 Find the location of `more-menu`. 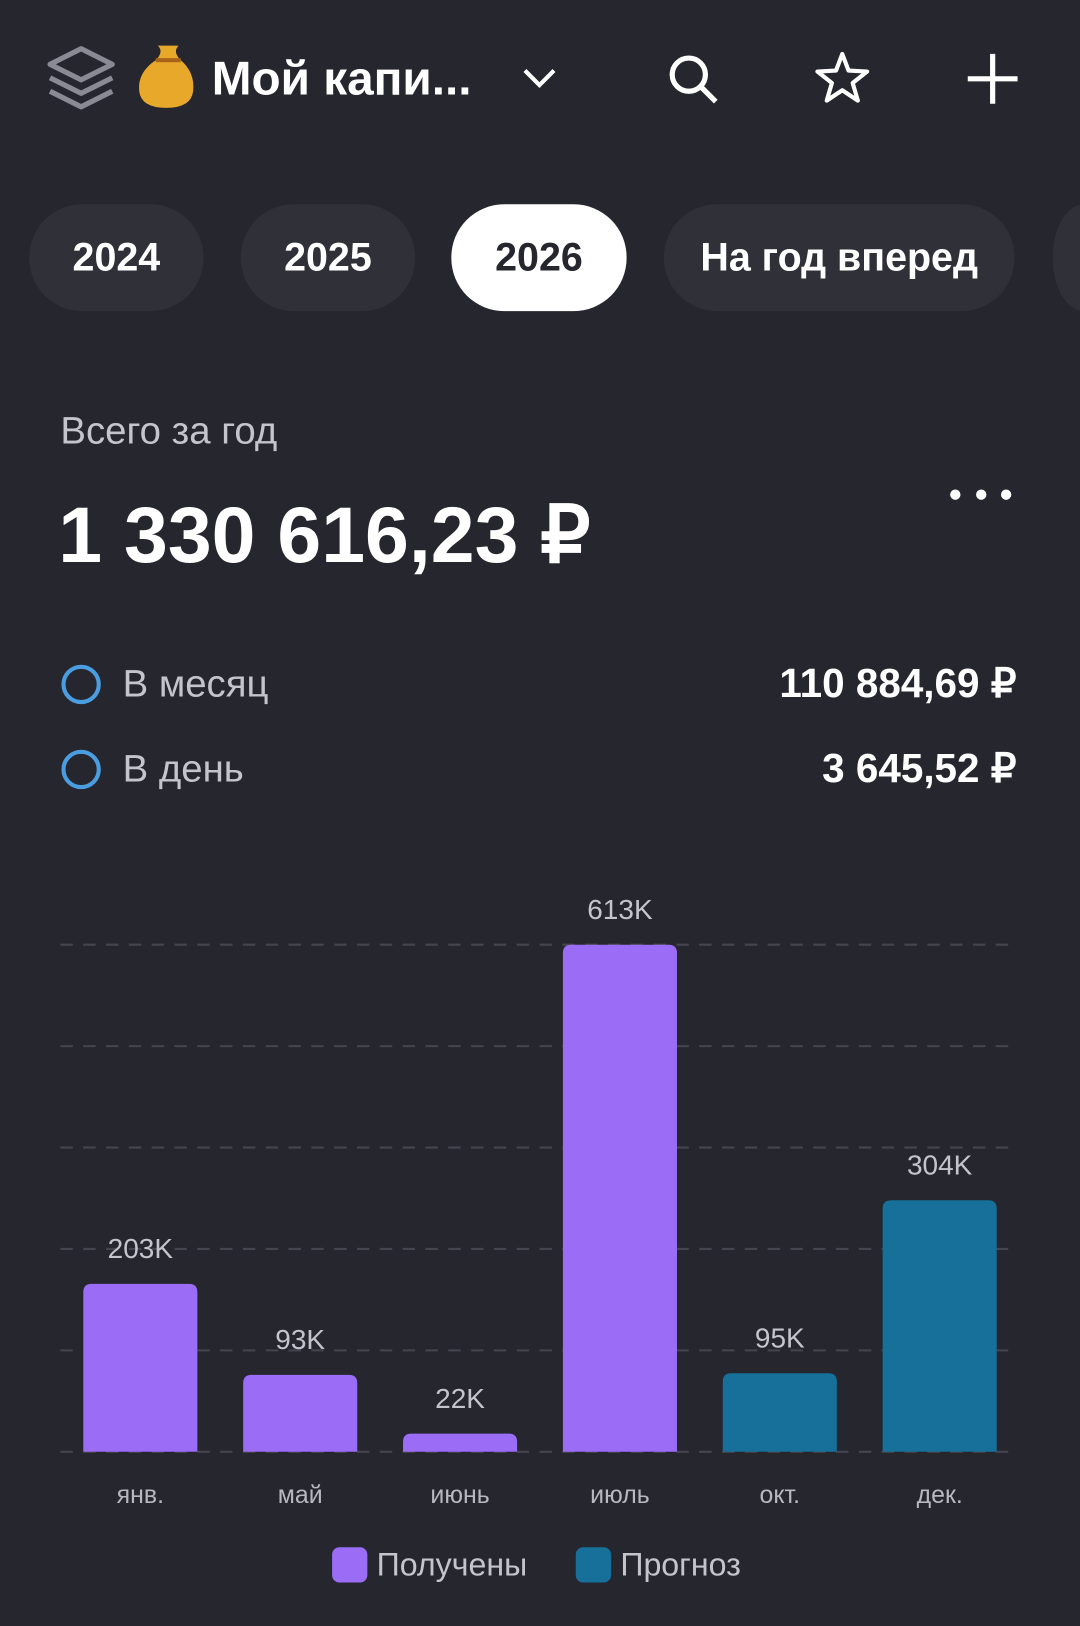

more-menu is located at coordinates (981, 494).